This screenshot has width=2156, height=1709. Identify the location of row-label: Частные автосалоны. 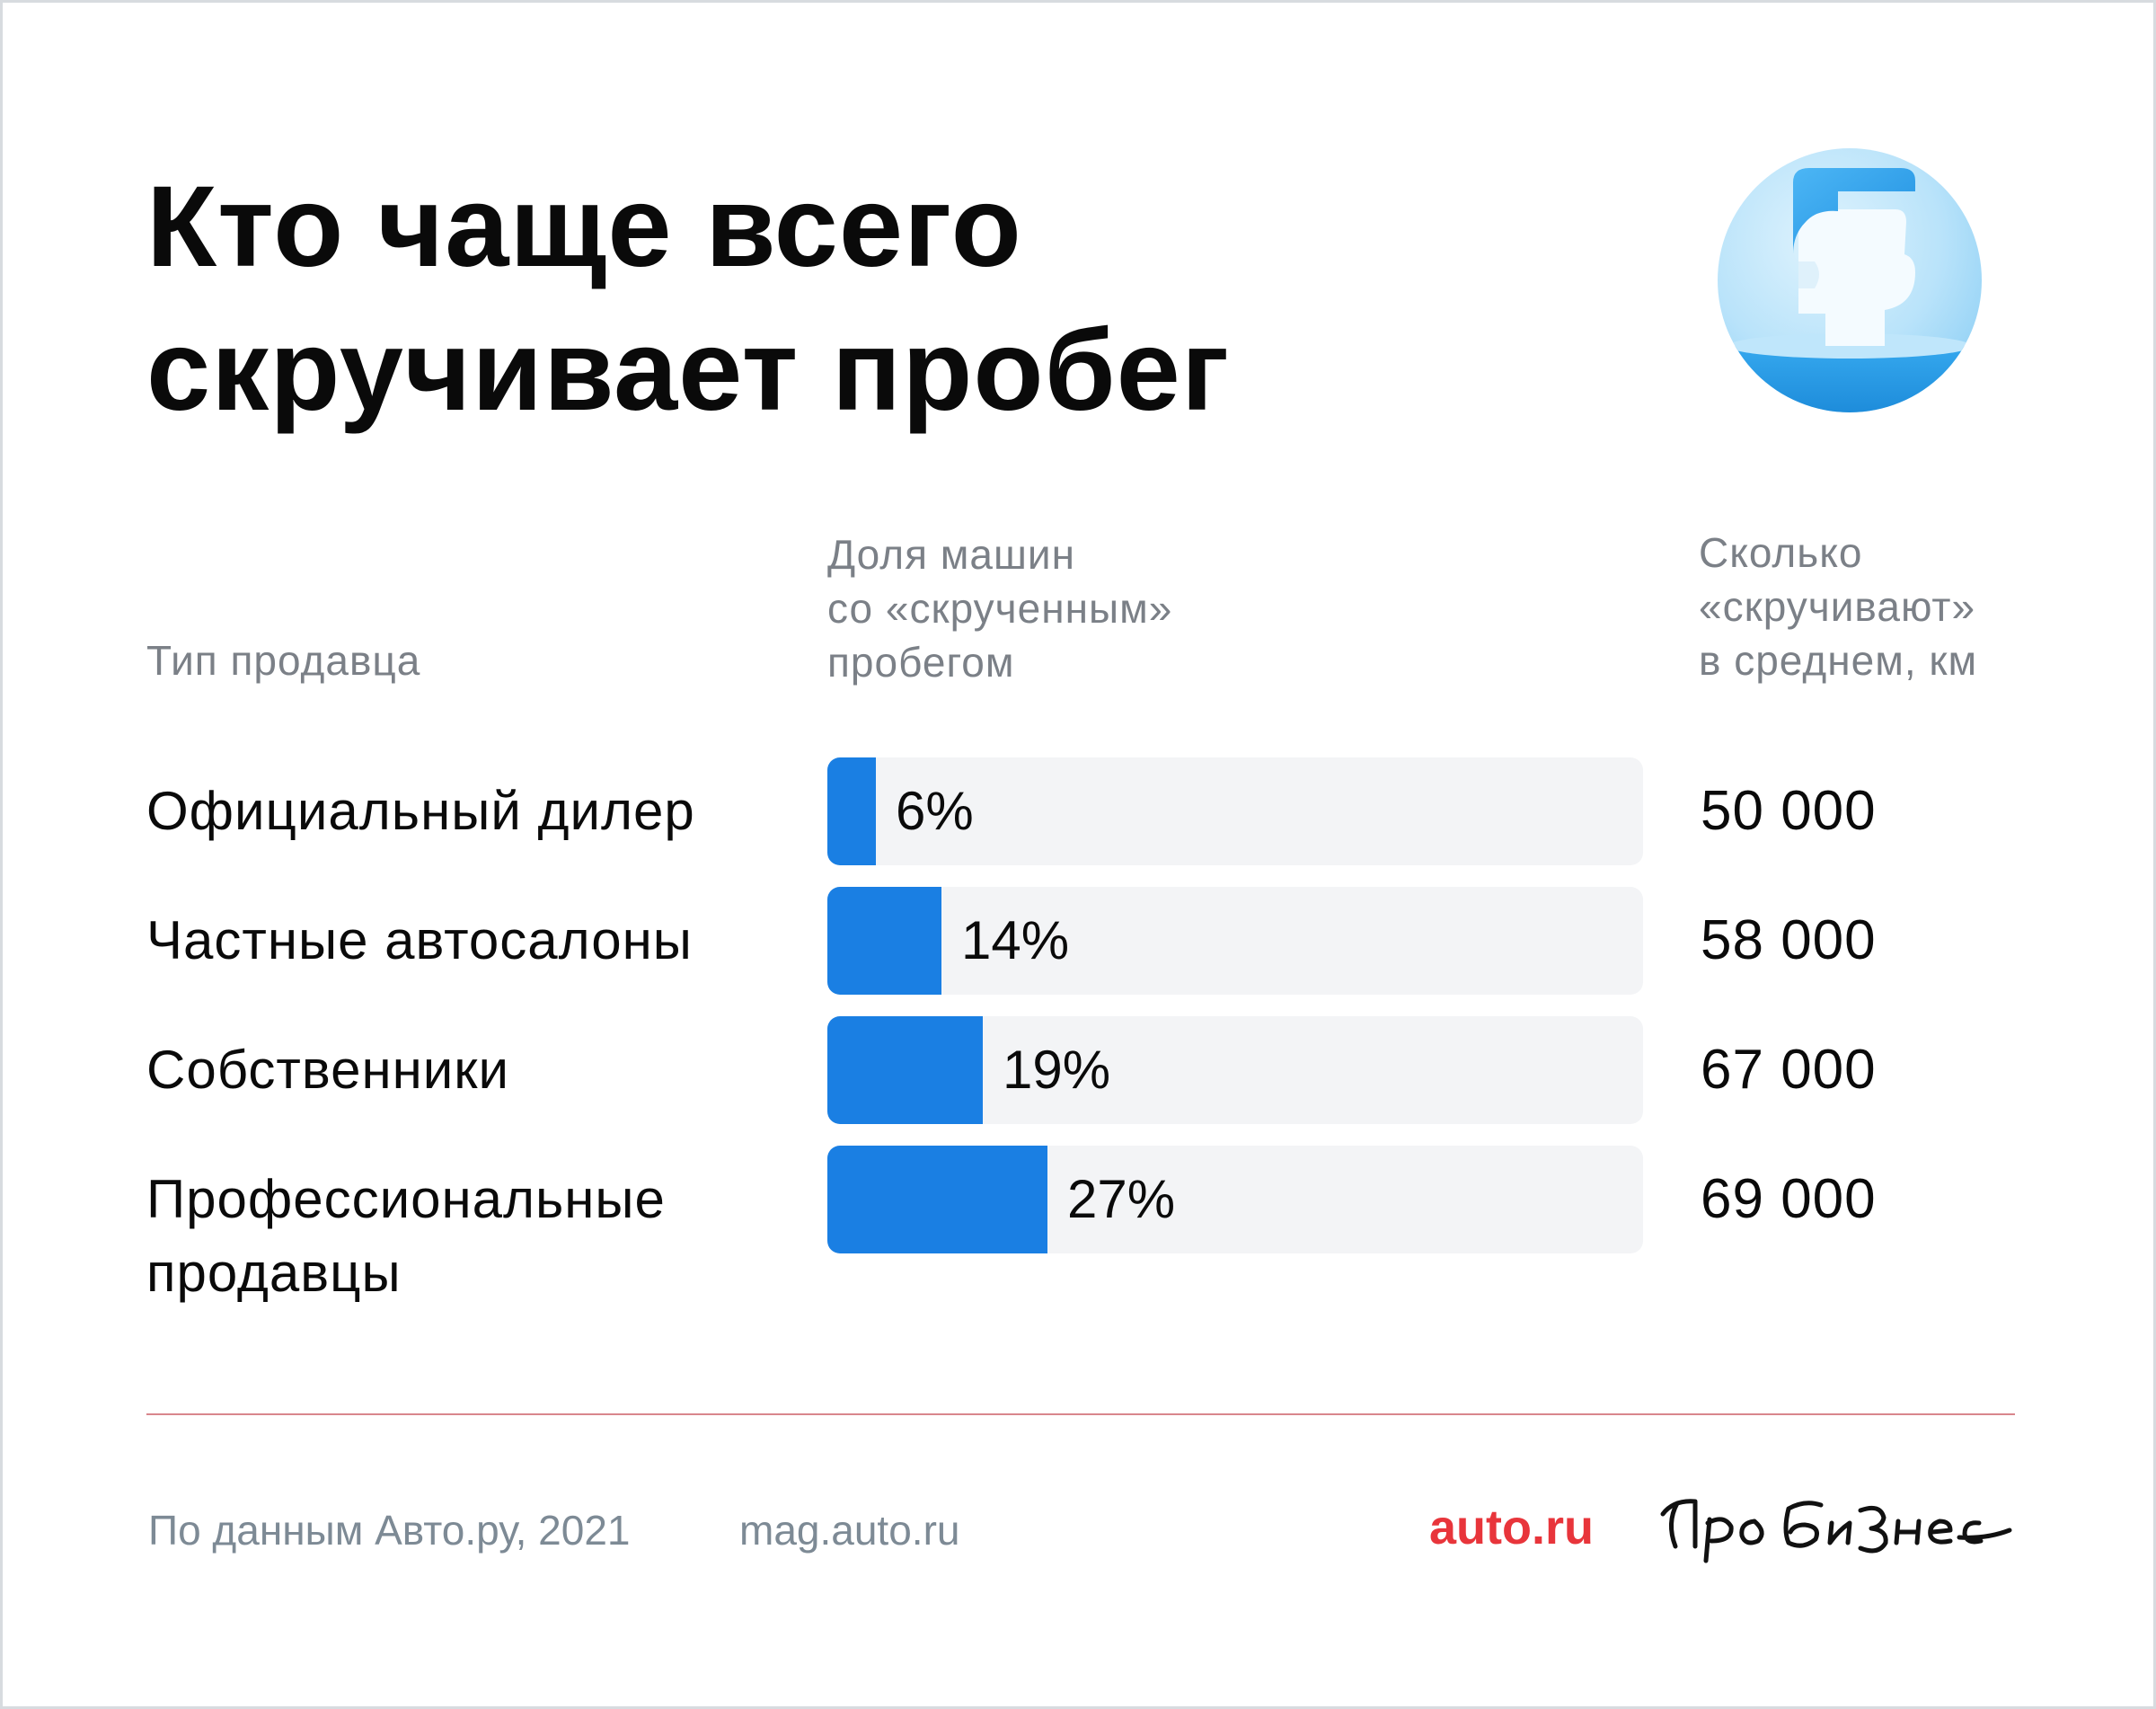
(420, 941).